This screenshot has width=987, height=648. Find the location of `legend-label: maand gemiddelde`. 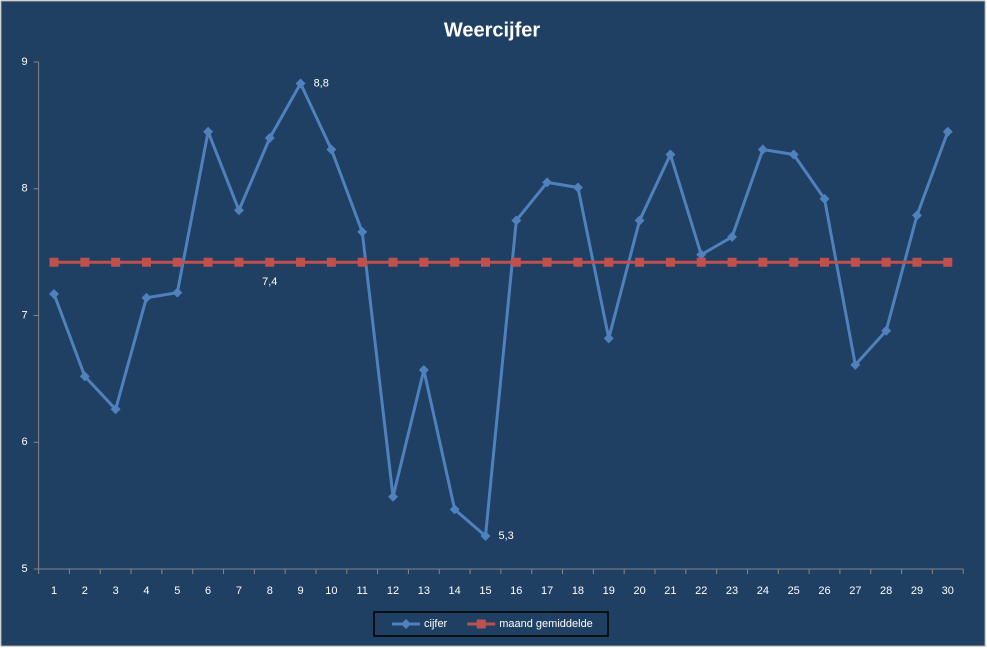

legend-label: maand gemiddelde is located at coordinates (546, 624).